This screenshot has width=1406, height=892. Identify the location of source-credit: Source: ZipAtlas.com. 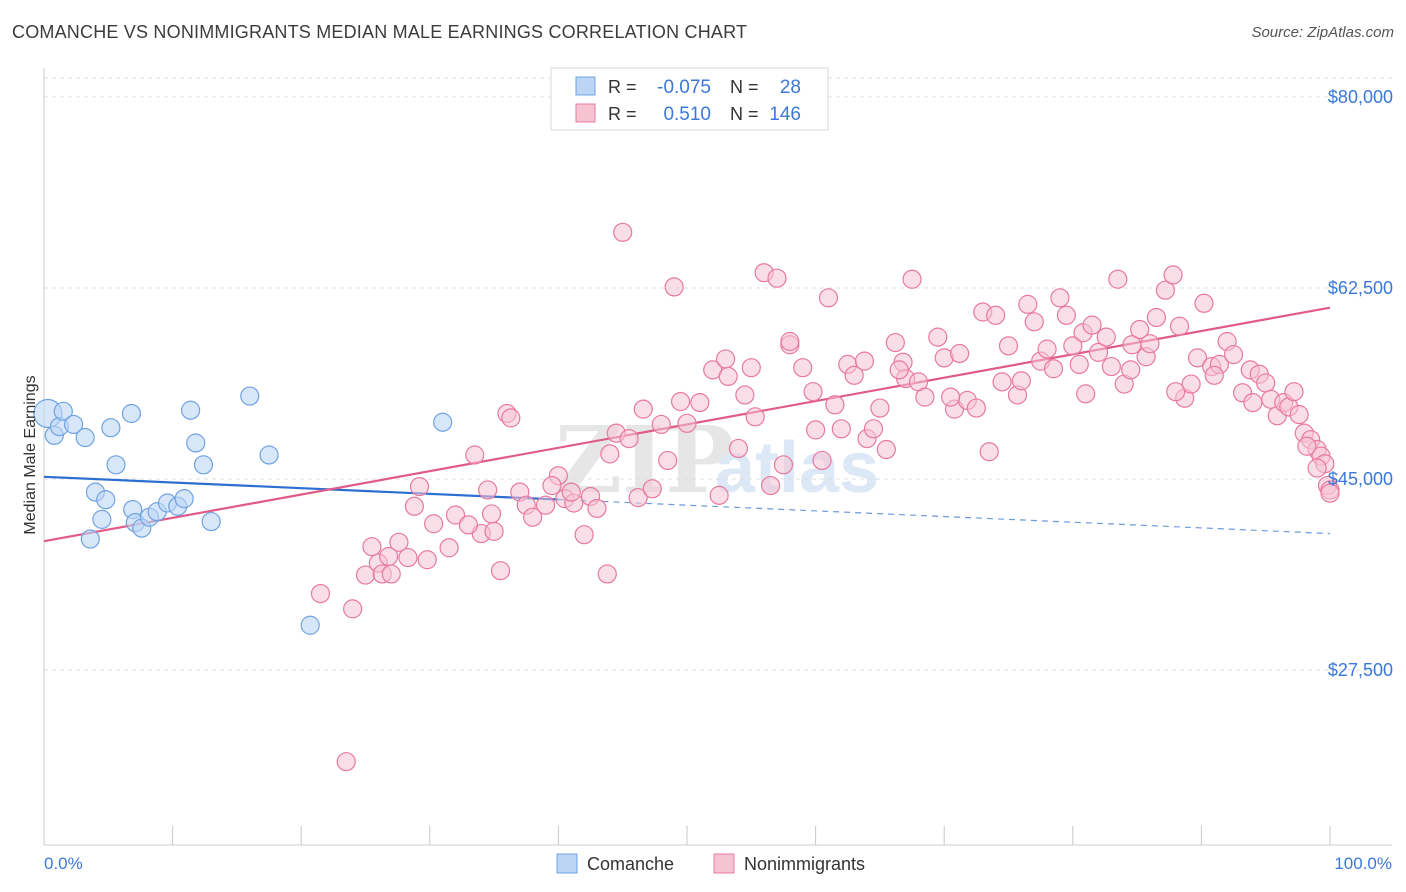
(1322, 32).